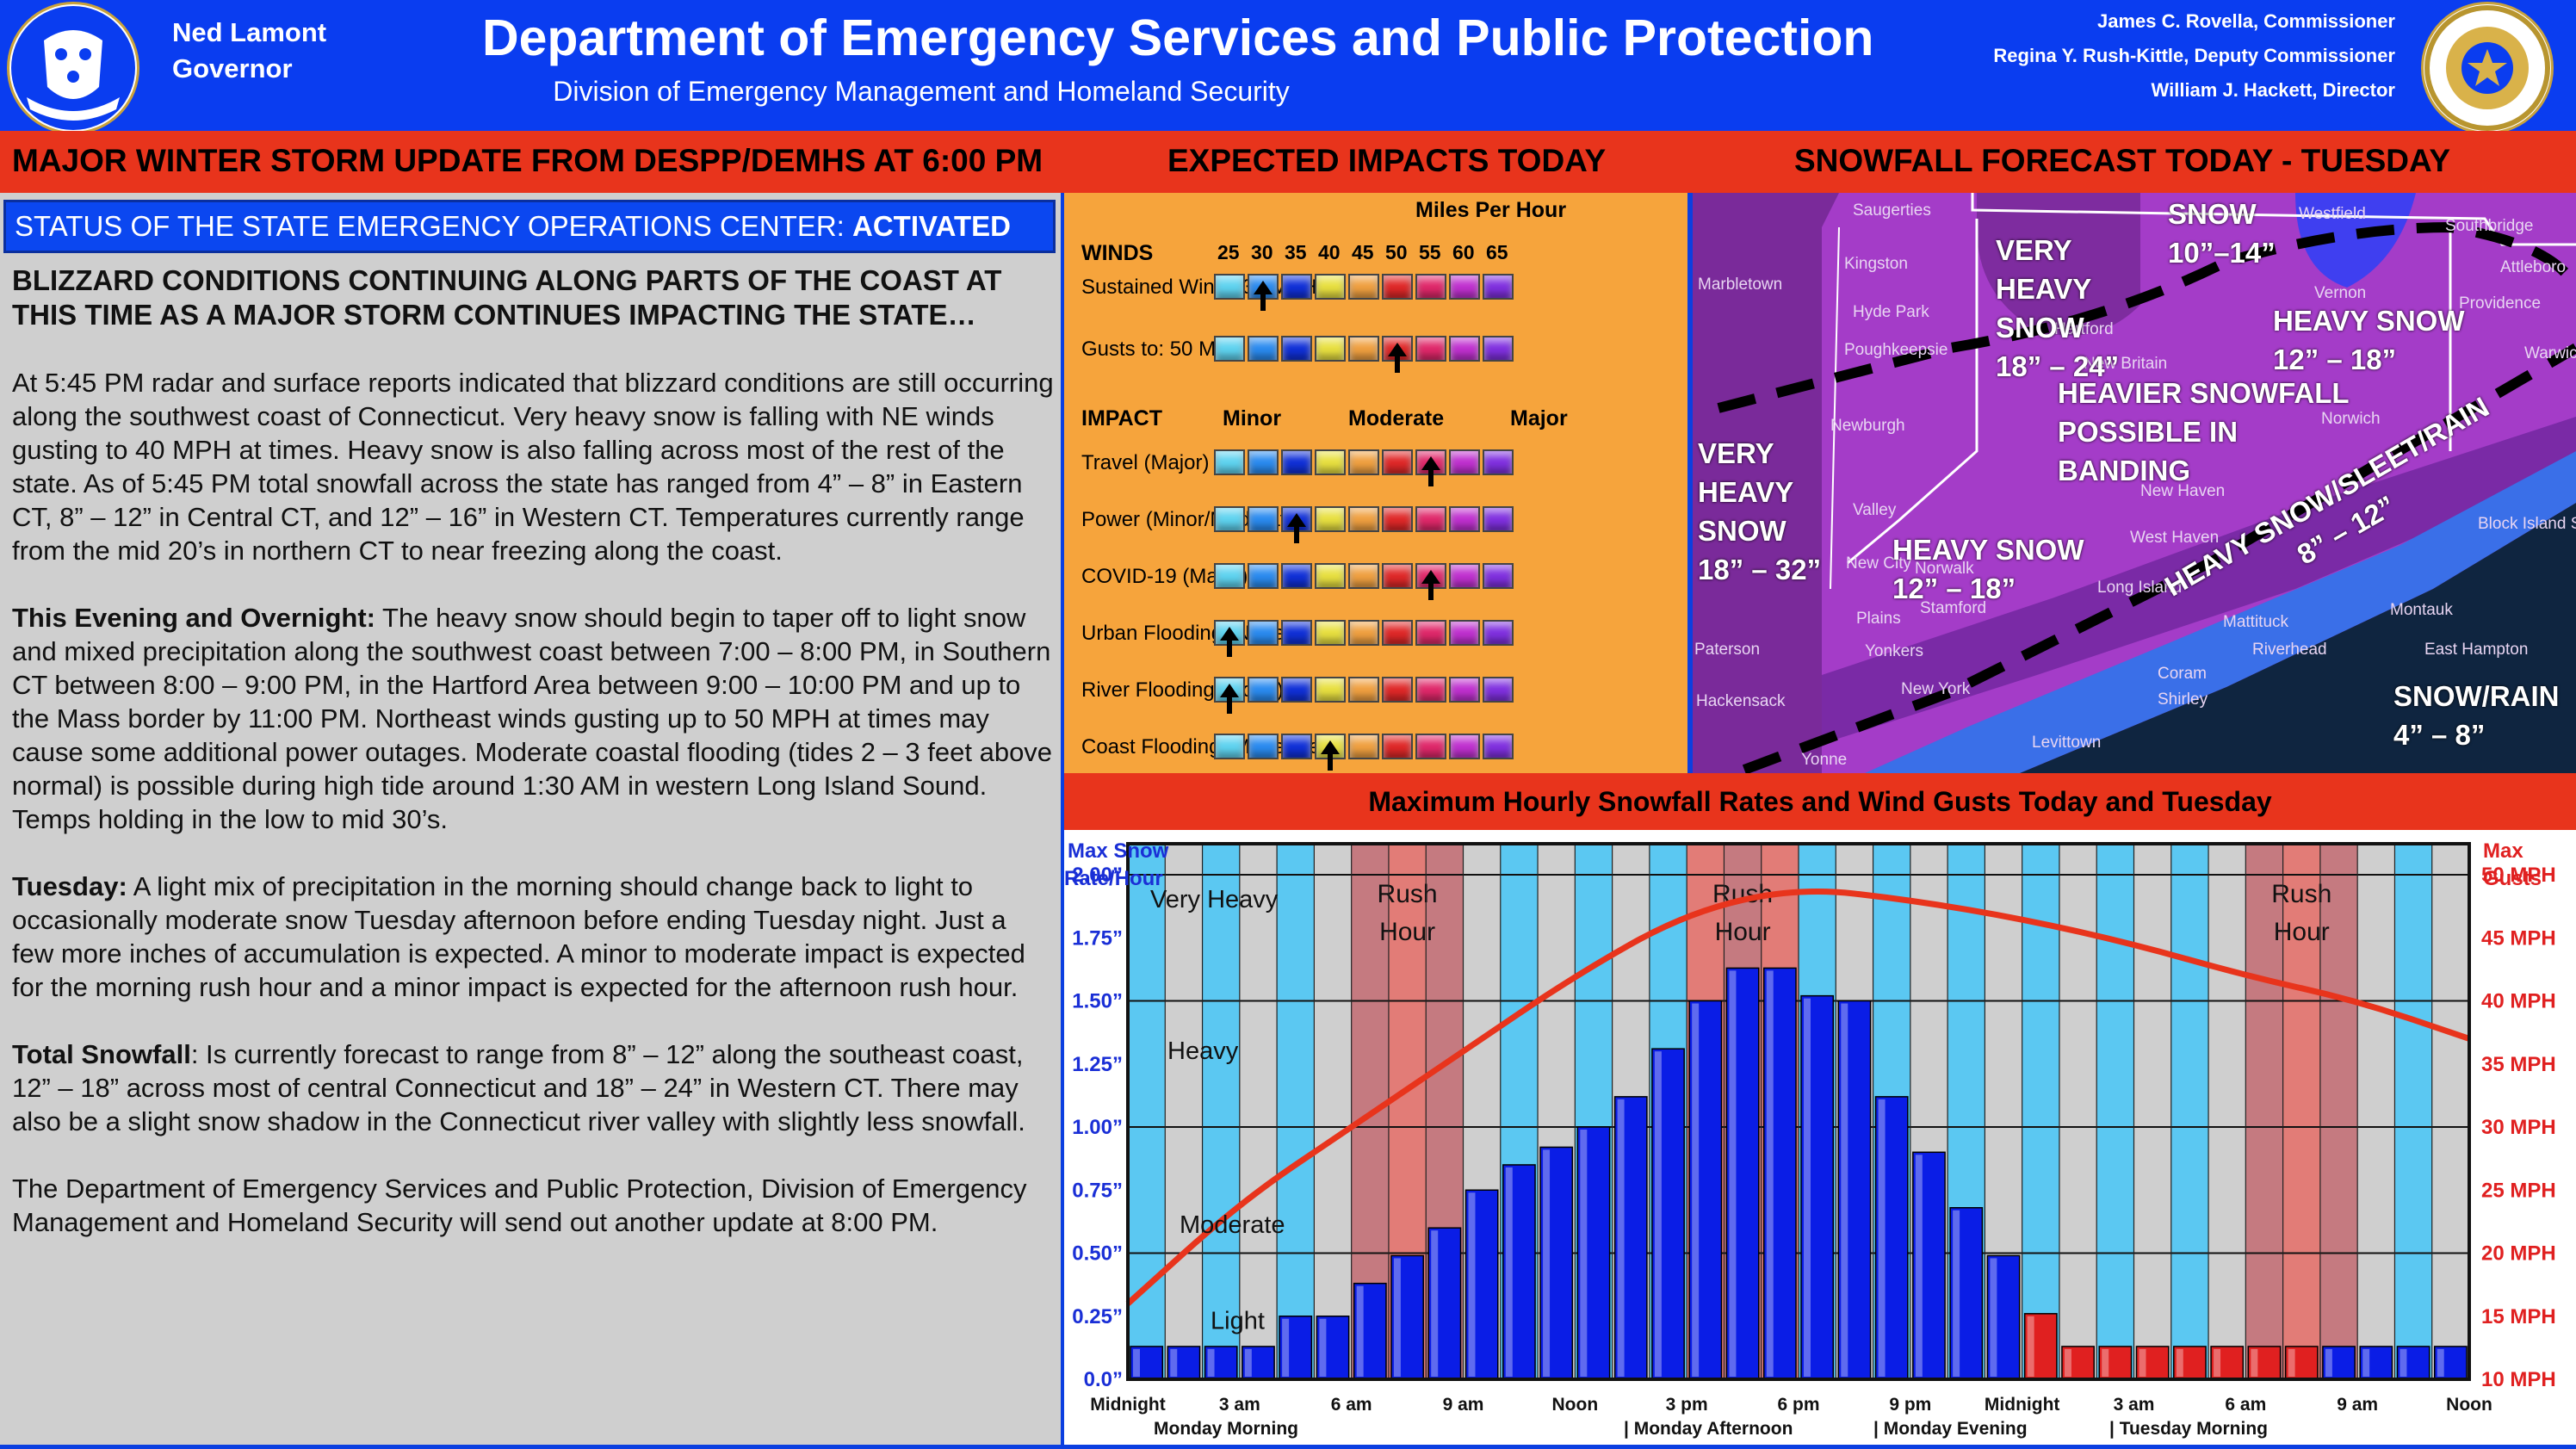 The height and width of the screenshot is (1449, 2576). I want to click on map-town-label: Long Island, so click(2140, 588).